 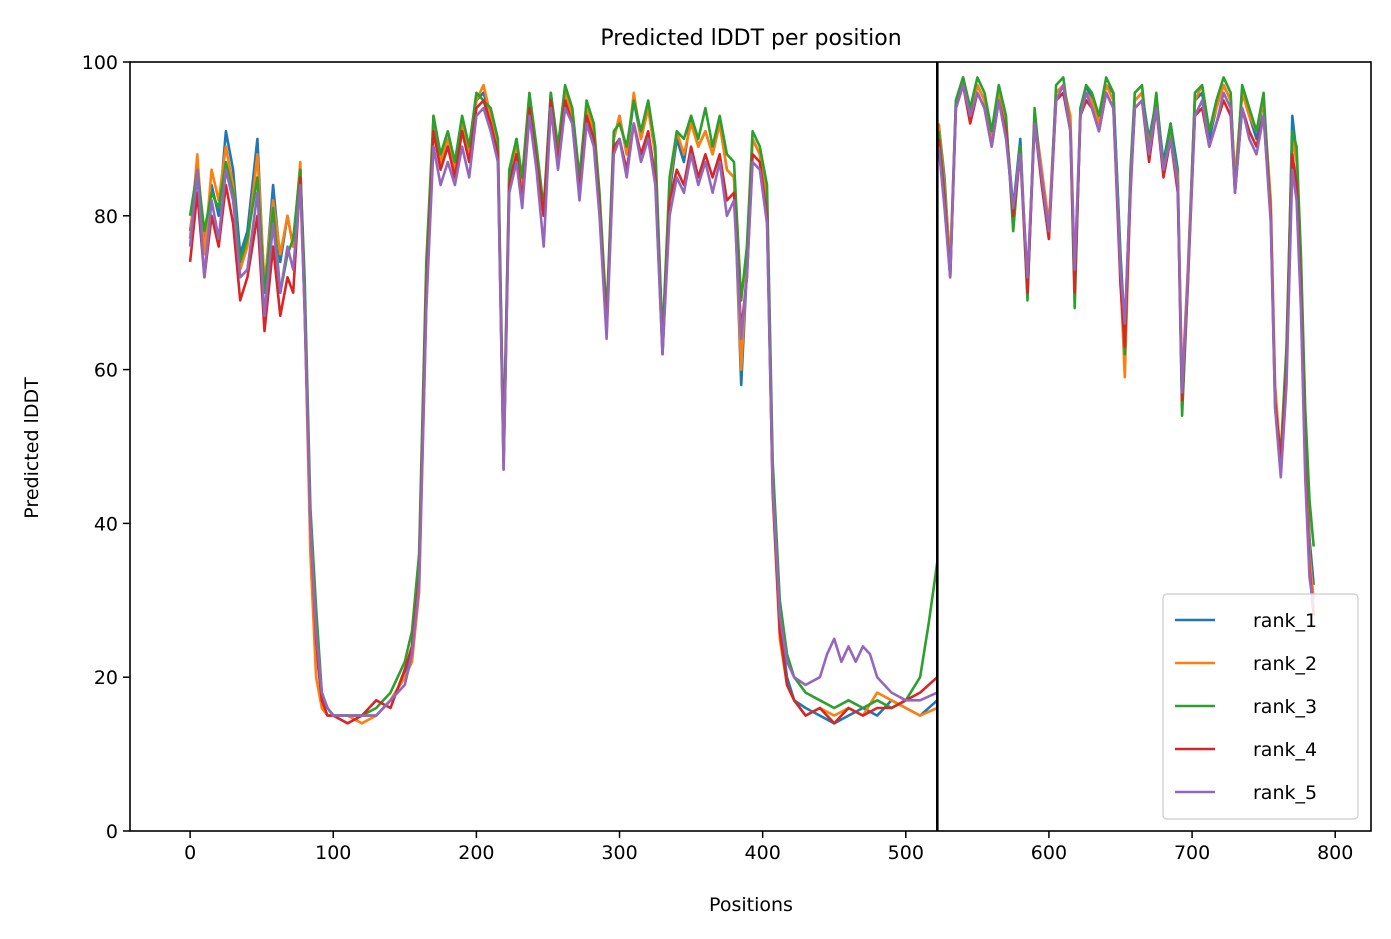 I want to click on legend: rank_1 rank_2 rank_3 rank_4 rank_5, so click(x=1260, y=706).